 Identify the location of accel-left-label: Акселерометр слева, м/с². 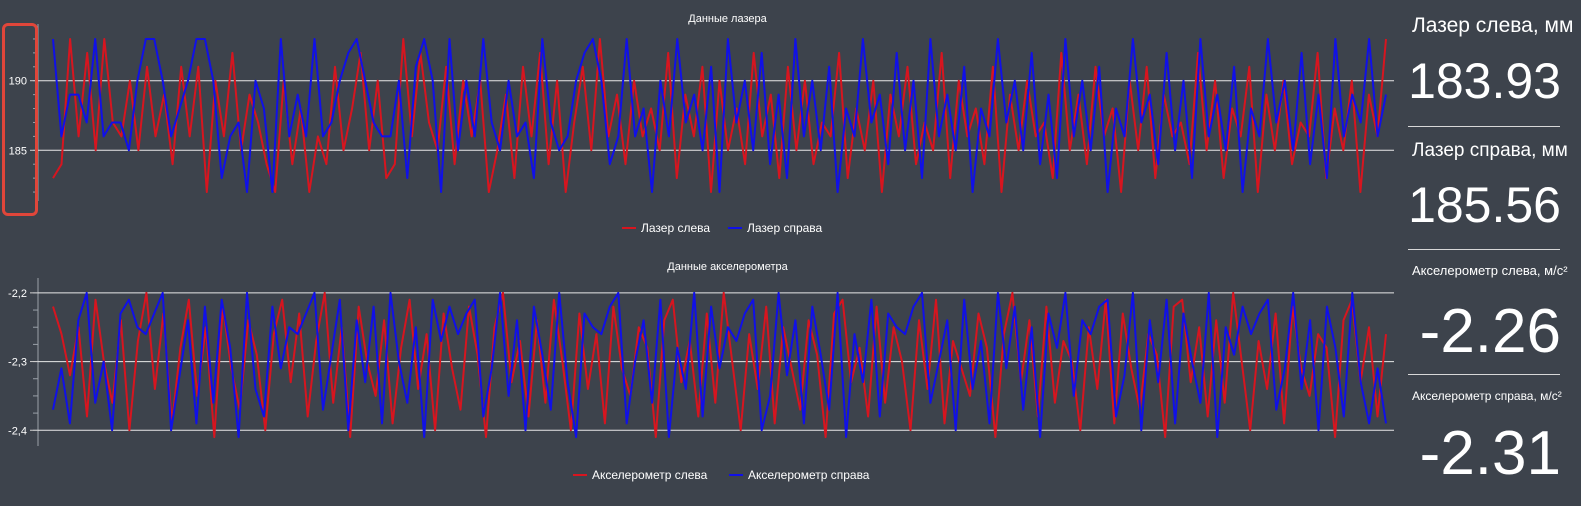
(1490, 270).